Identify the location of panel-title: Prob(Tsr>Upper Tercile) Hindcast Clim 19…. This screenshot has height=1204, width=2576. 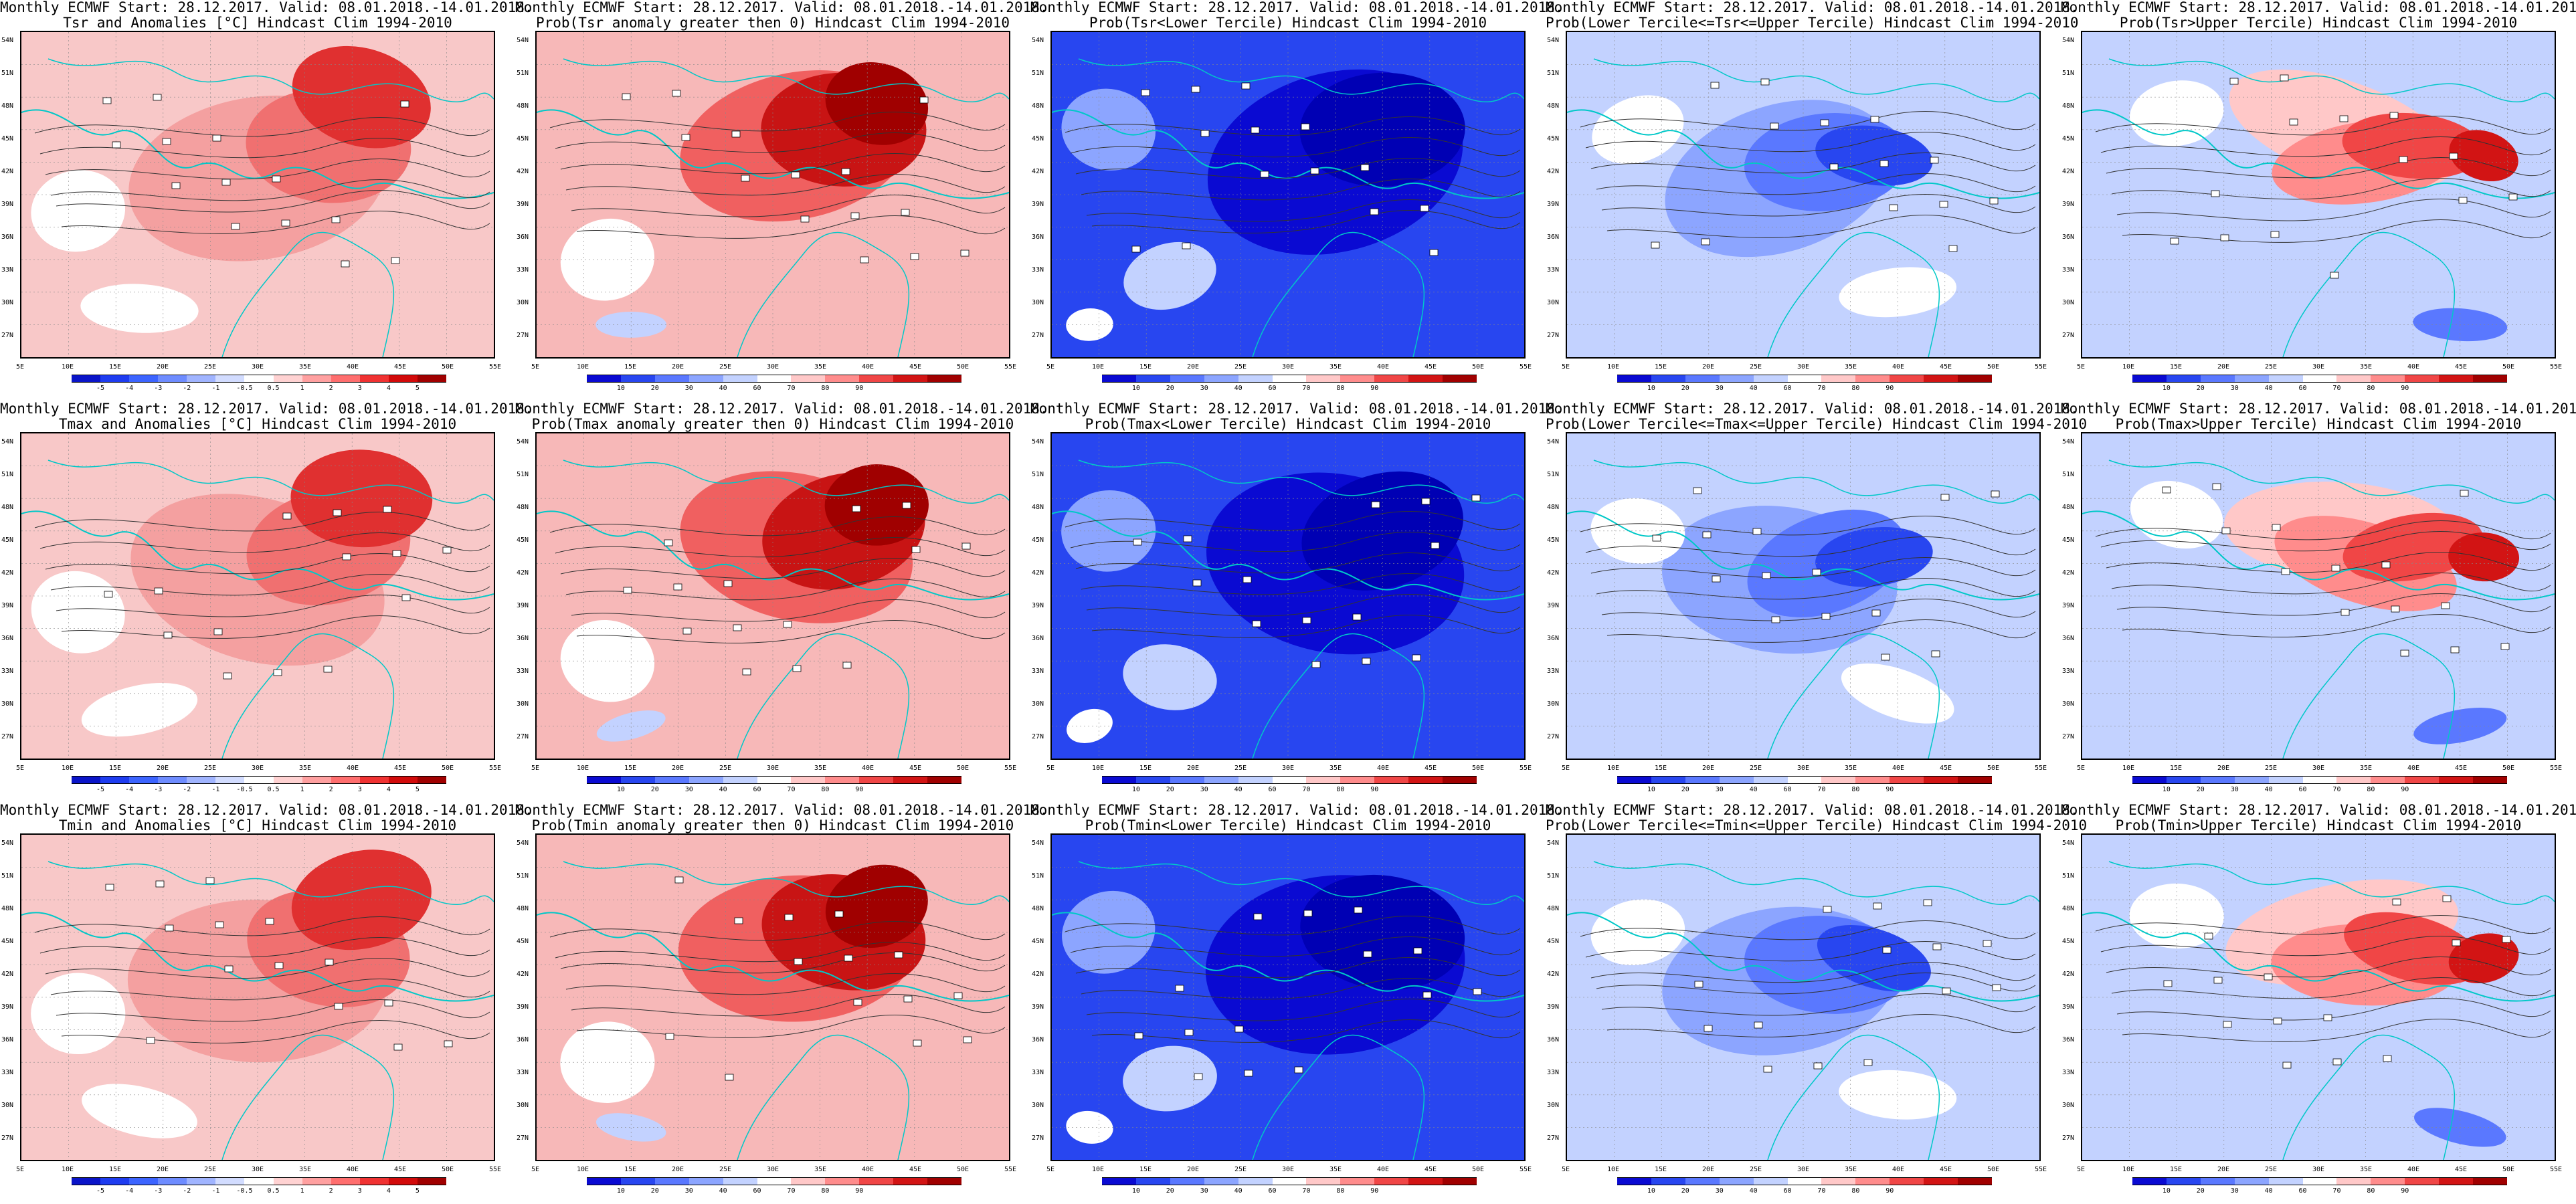
(2318, 23).